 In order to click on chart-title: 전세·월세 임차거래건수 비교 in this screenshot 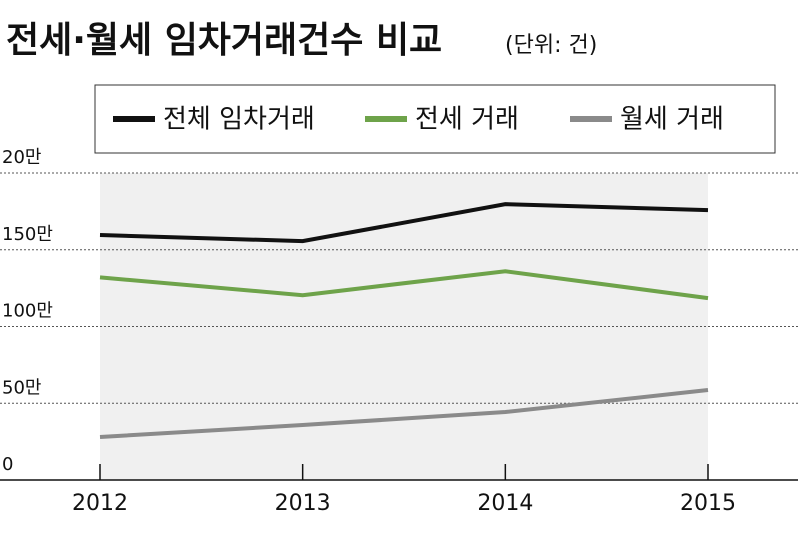, I will do `click(224, 40)`.